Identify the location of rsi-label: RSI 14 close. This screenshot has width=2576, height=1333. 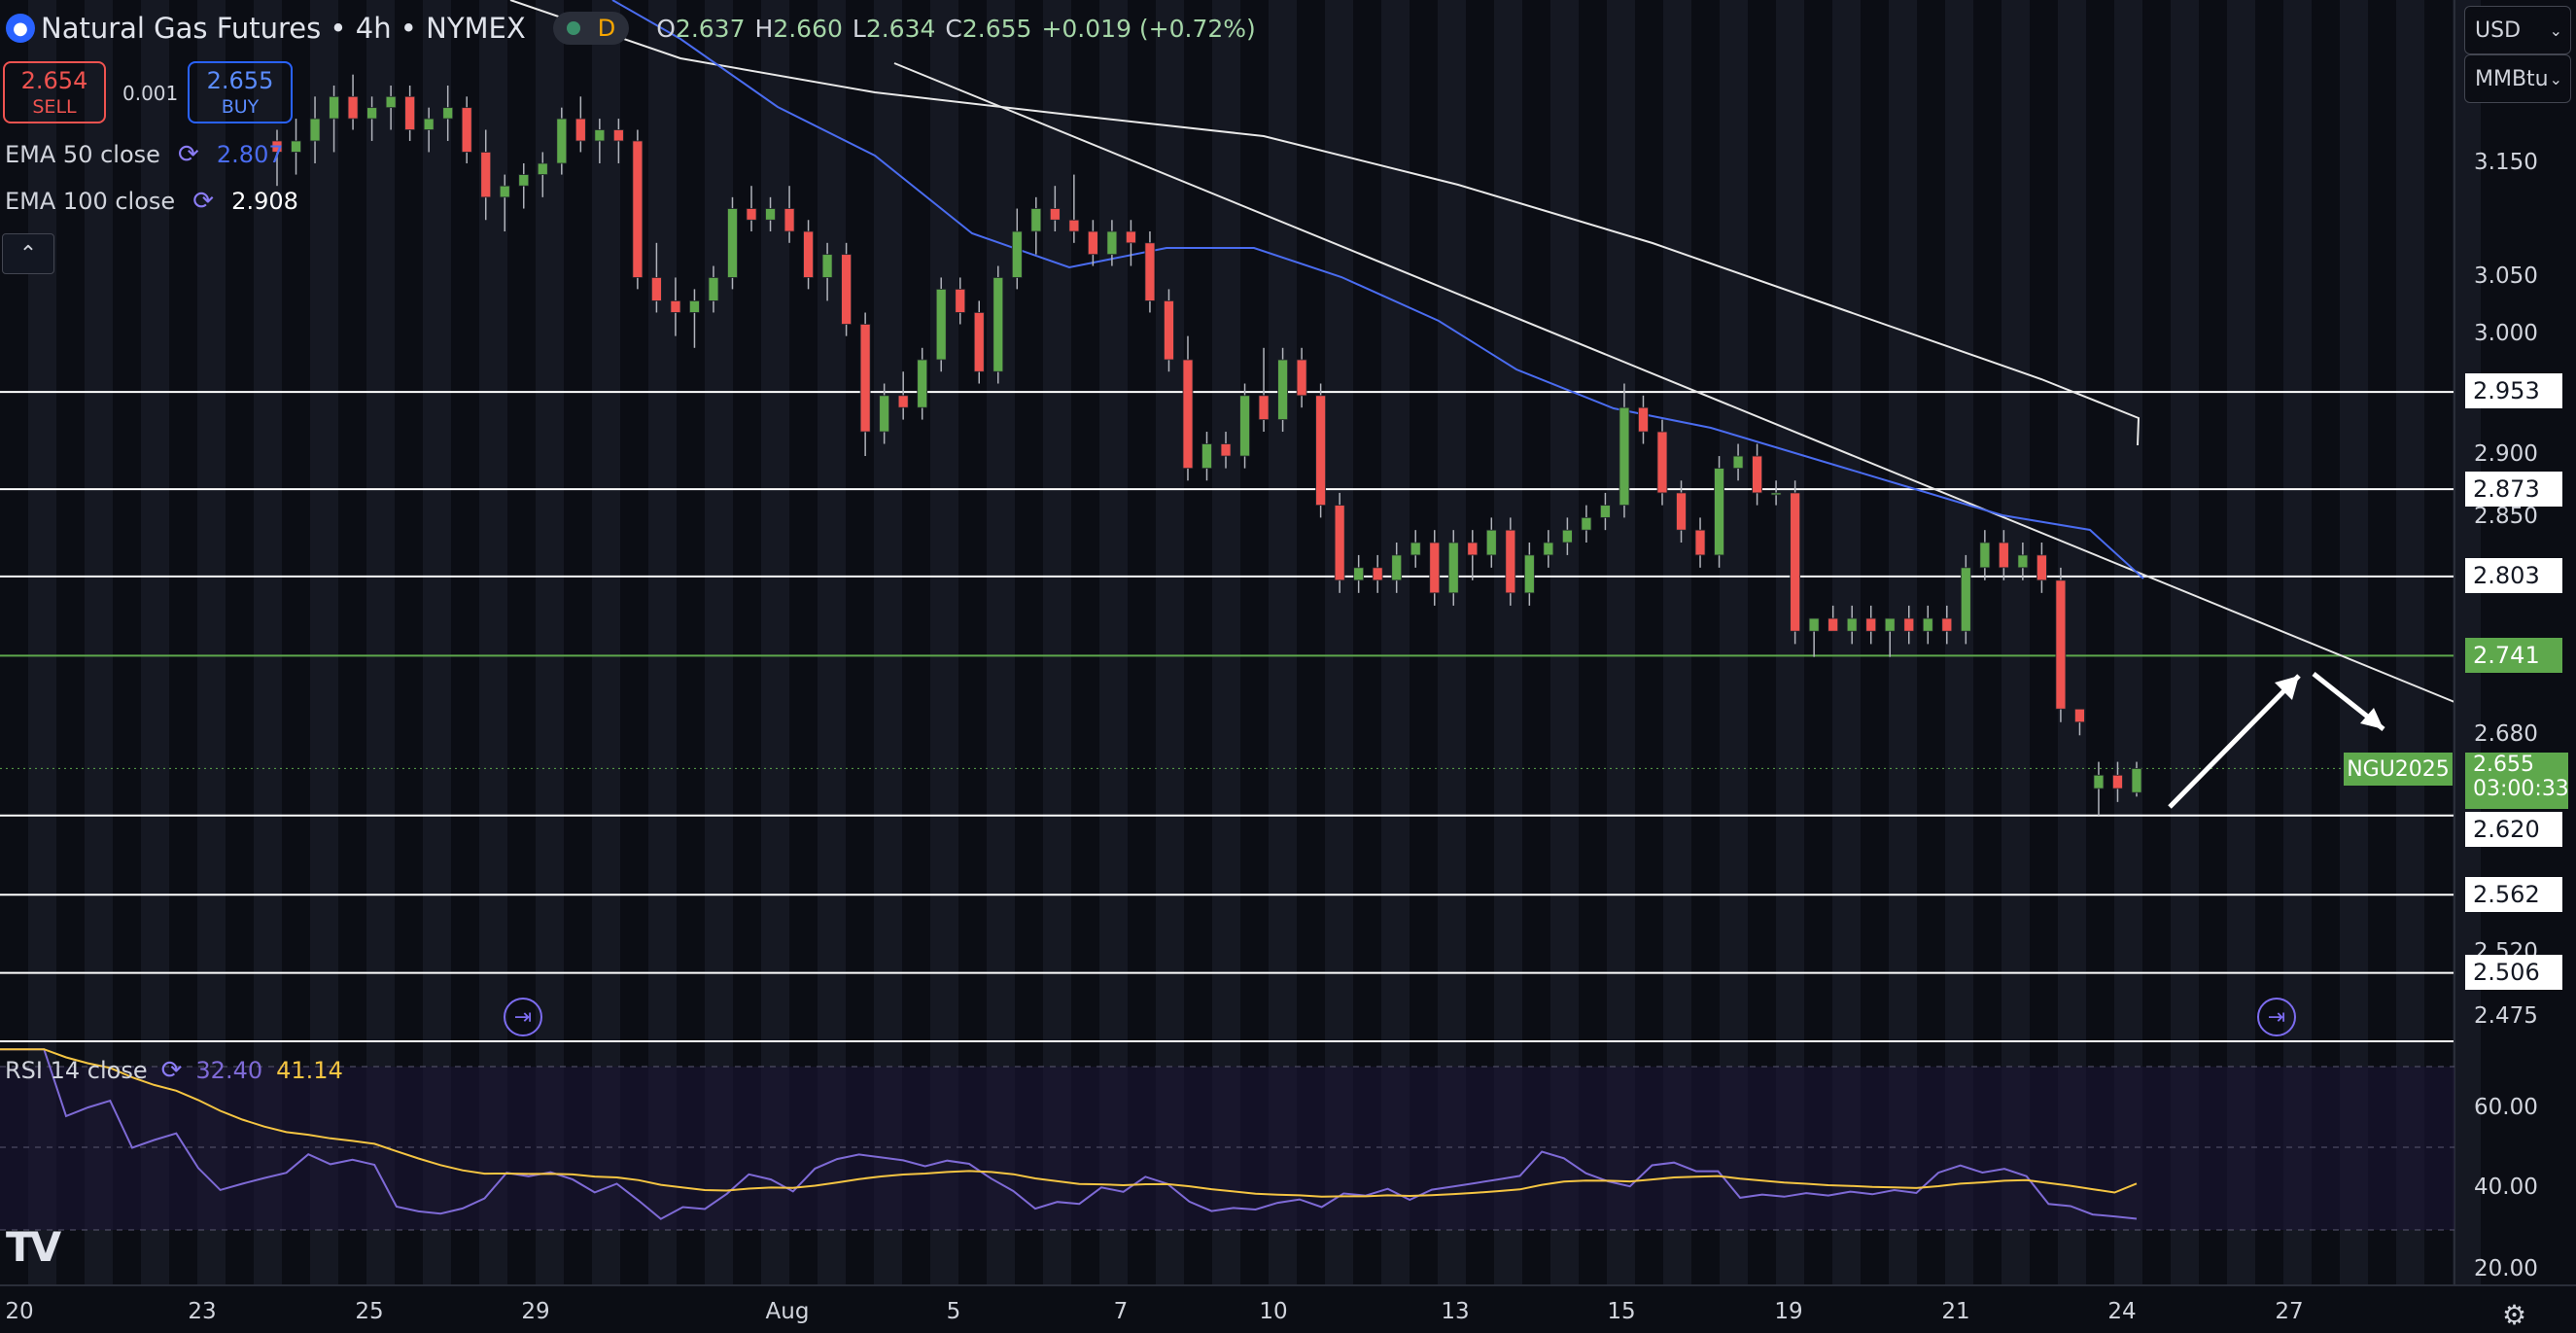
(77, 1070).